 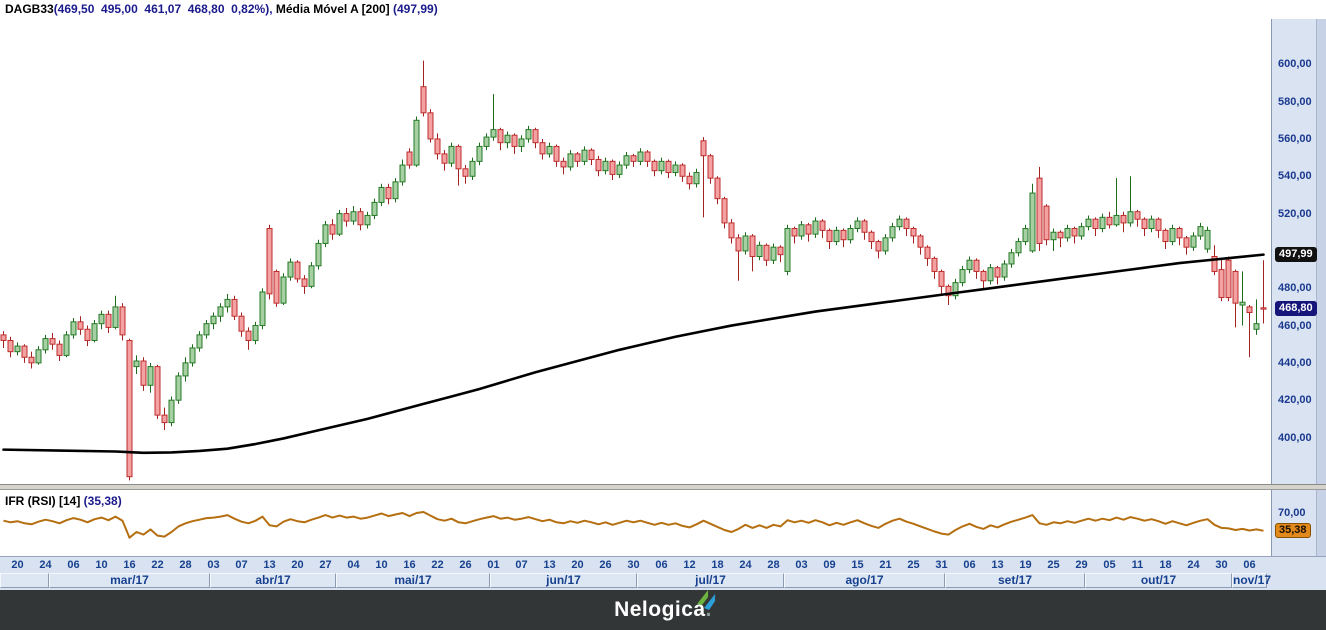 I want to click on price-tick-label: 580,00, so click(x=1295, y=101).